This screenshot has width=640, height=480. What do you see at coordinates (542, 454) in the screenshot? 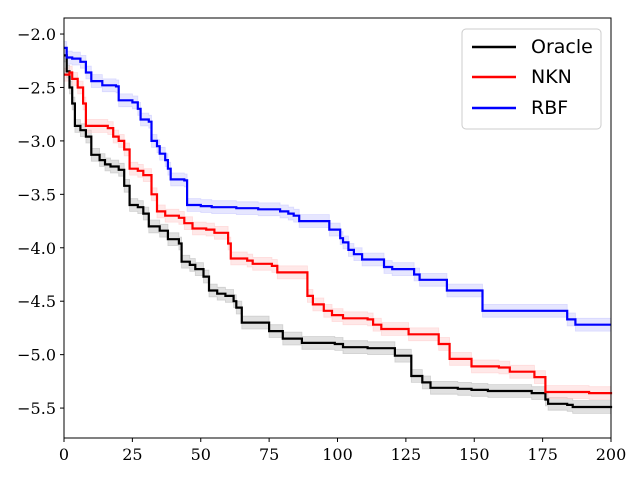
I see `x-tick-label: 175` at bounding box center [542, 454].